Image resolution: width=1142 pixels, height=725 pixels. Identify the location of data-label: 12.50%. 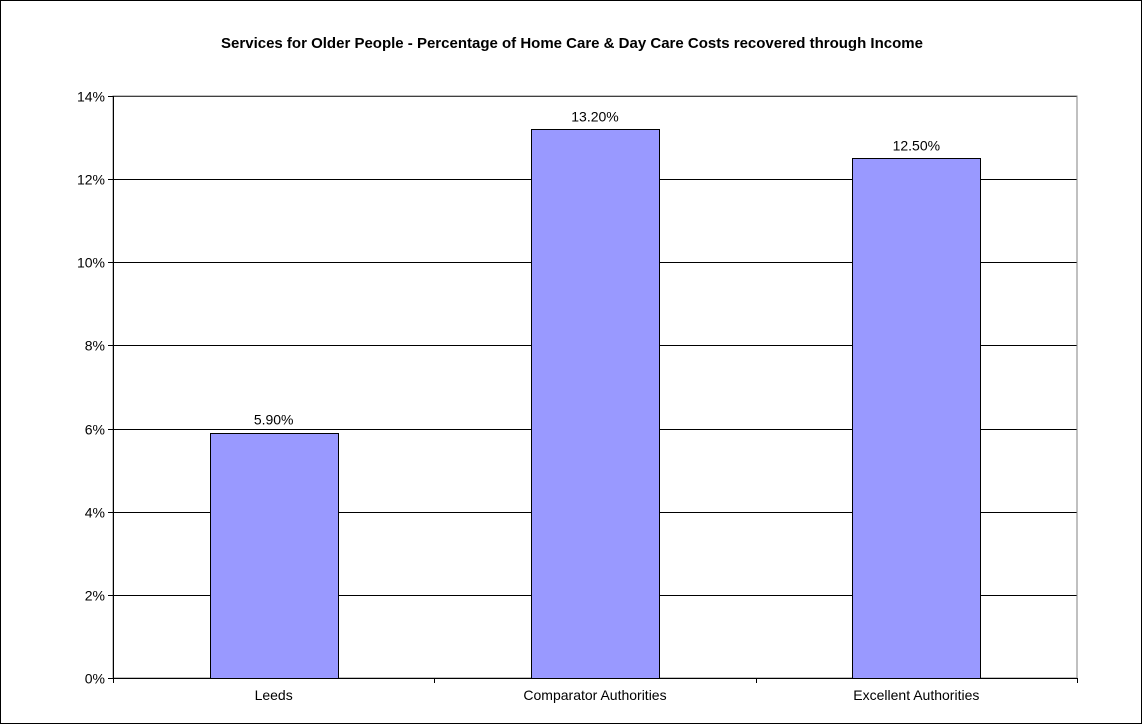
(916, 145).